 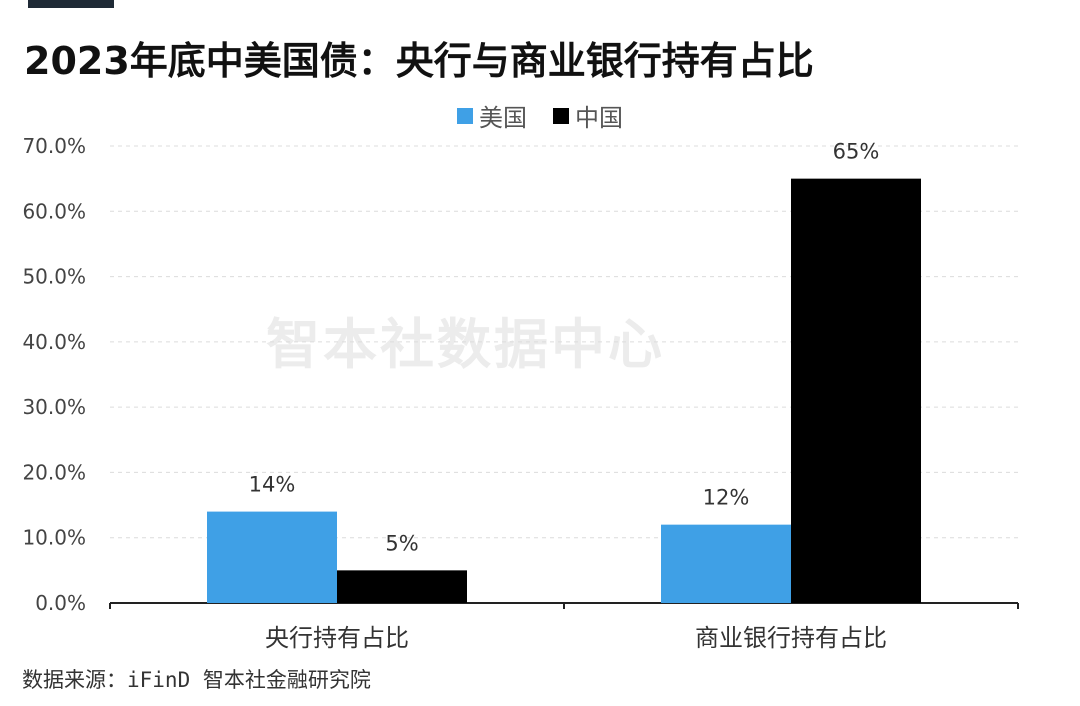 I want to click on legend-item-cn: 中国, so click(x=588, y=115).